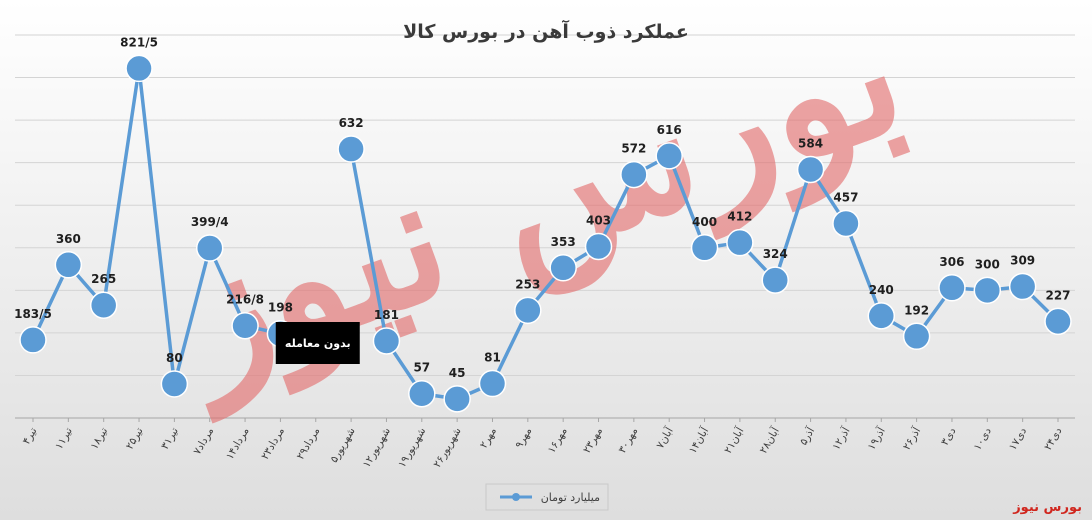  What do you see at coordinates (174, 358) in the screenshot?
I see `data-label: 80` at bounding box center [174, 358].